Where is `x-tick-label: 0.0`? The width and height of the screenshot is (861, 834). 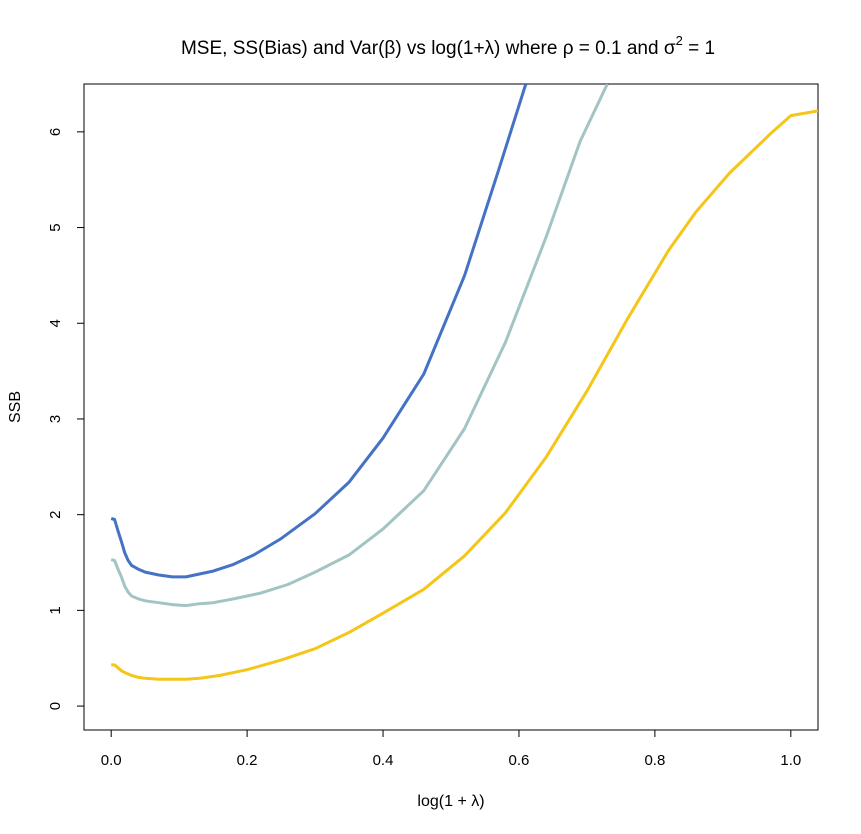
x-tick-label: 0.0 is located at coordinates (111, 760).